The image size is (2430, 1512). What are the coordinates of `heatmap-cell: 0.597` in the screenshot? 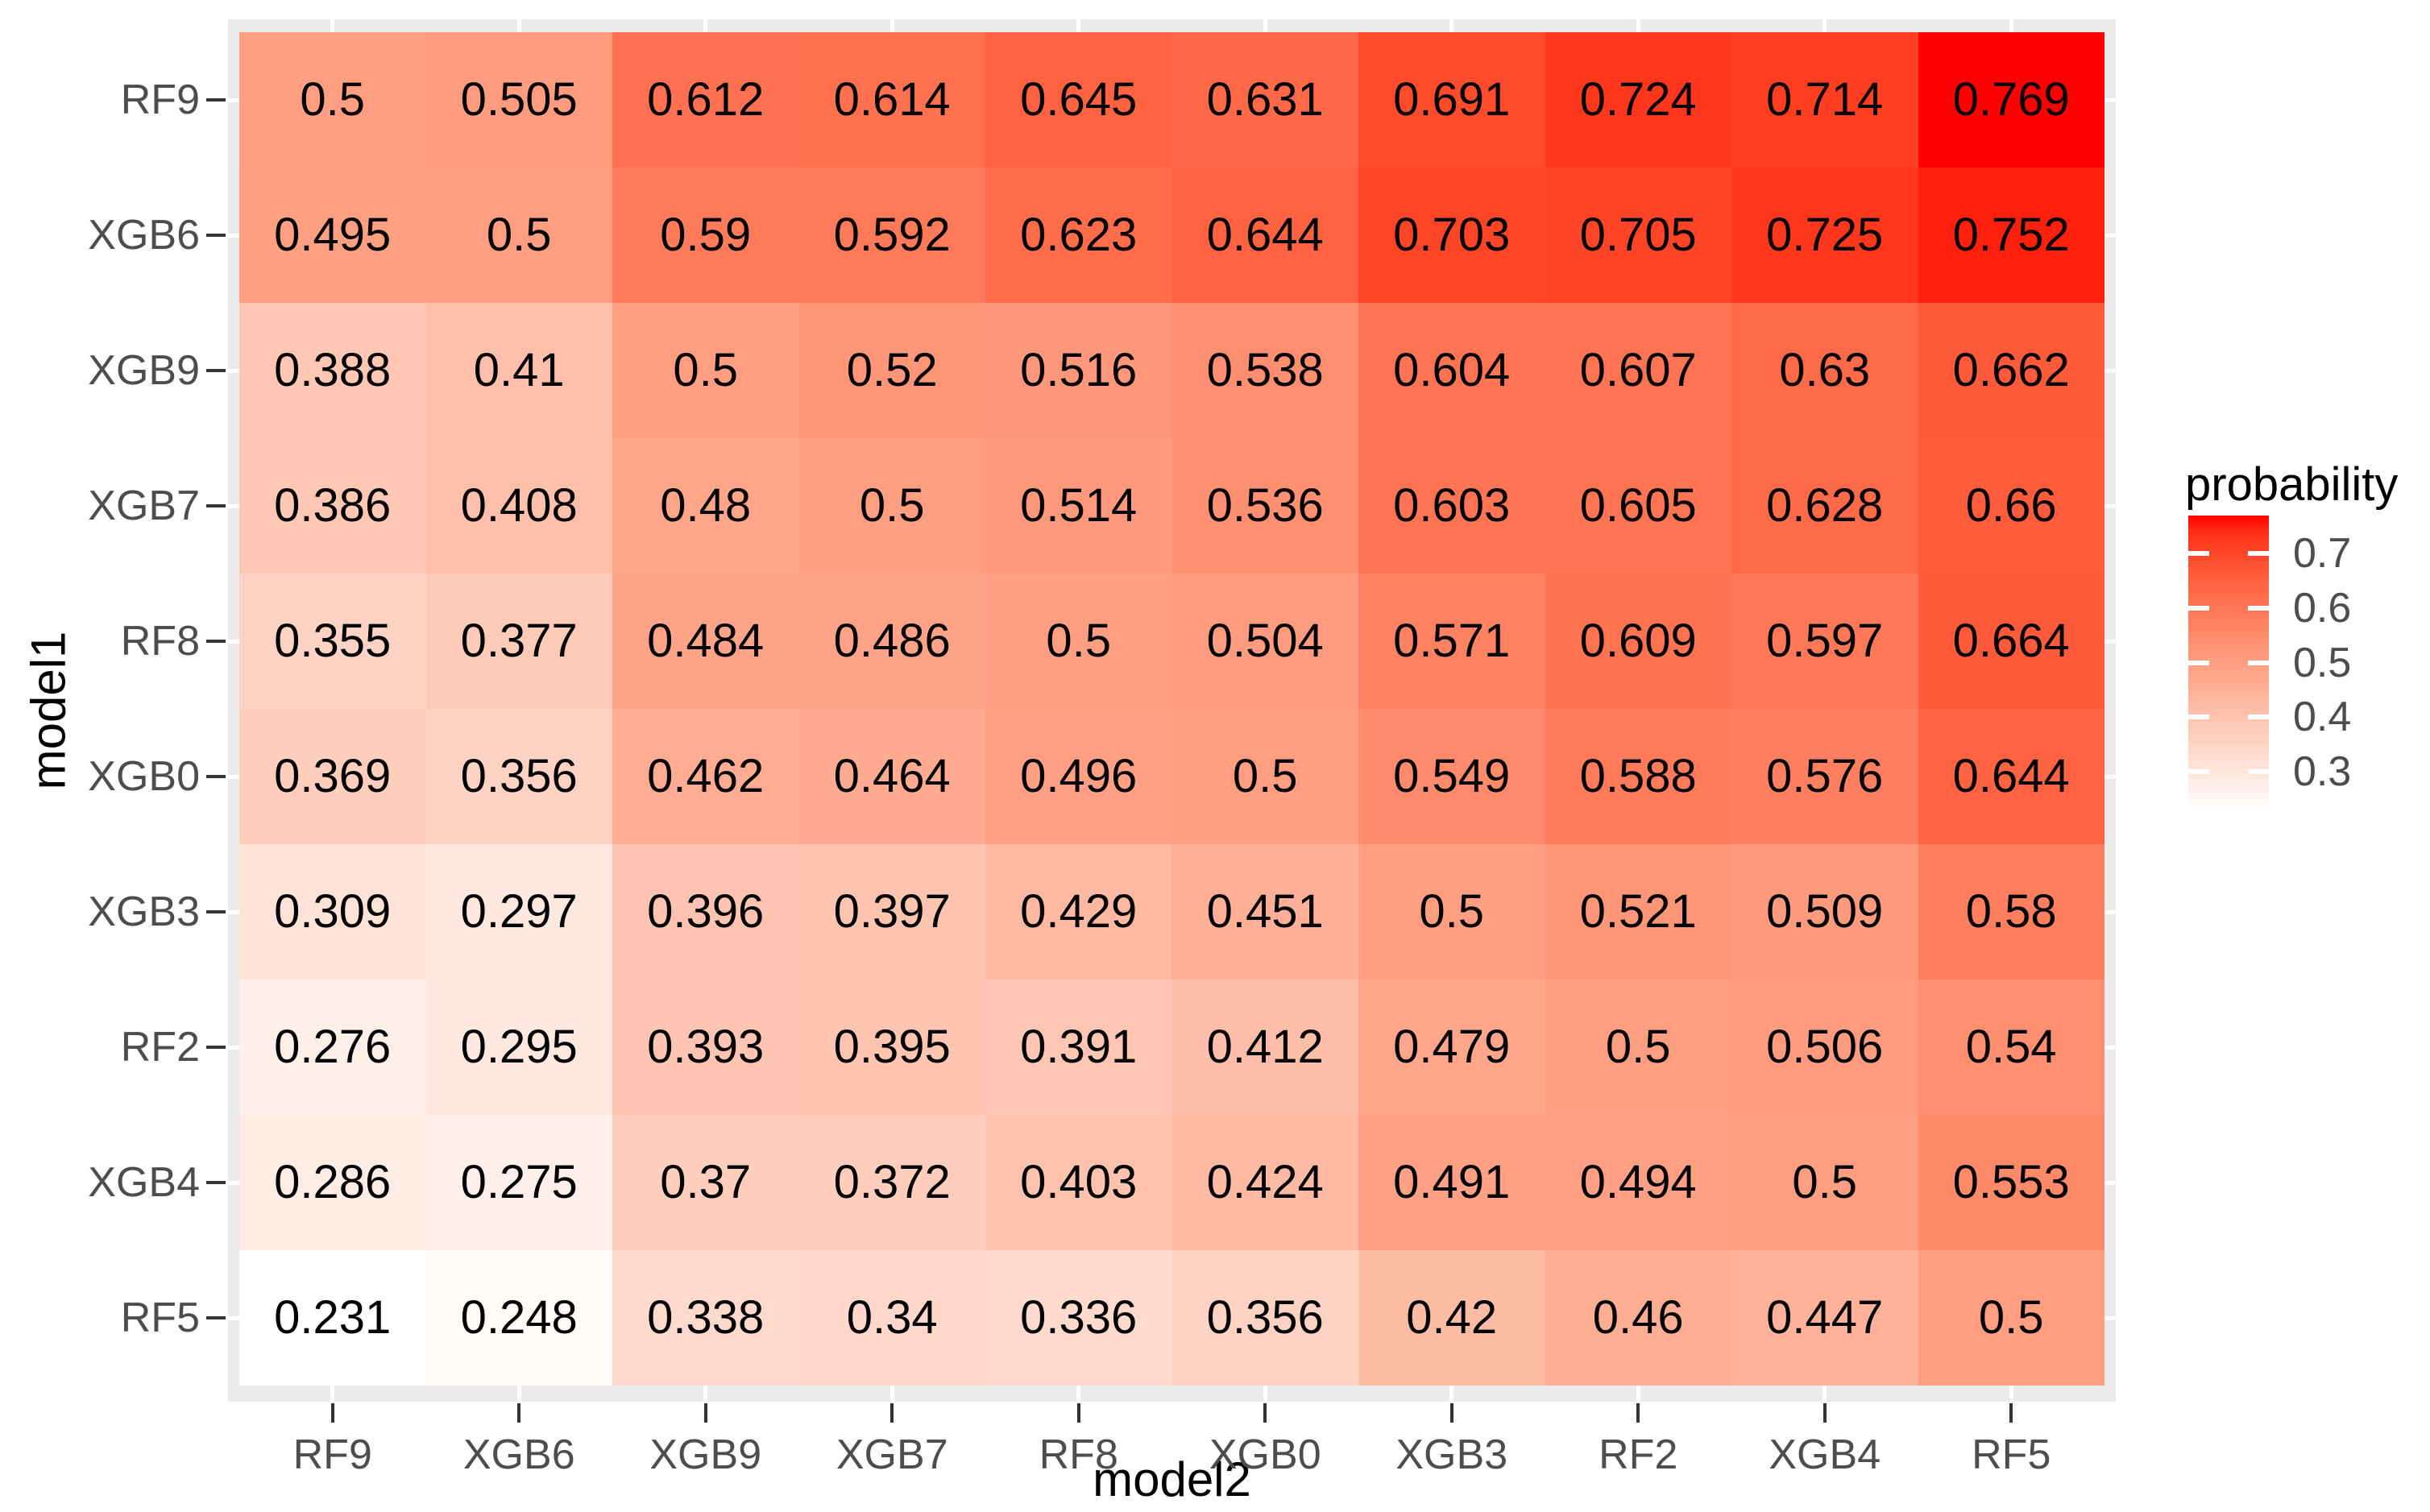 It's located at (1824, 642).